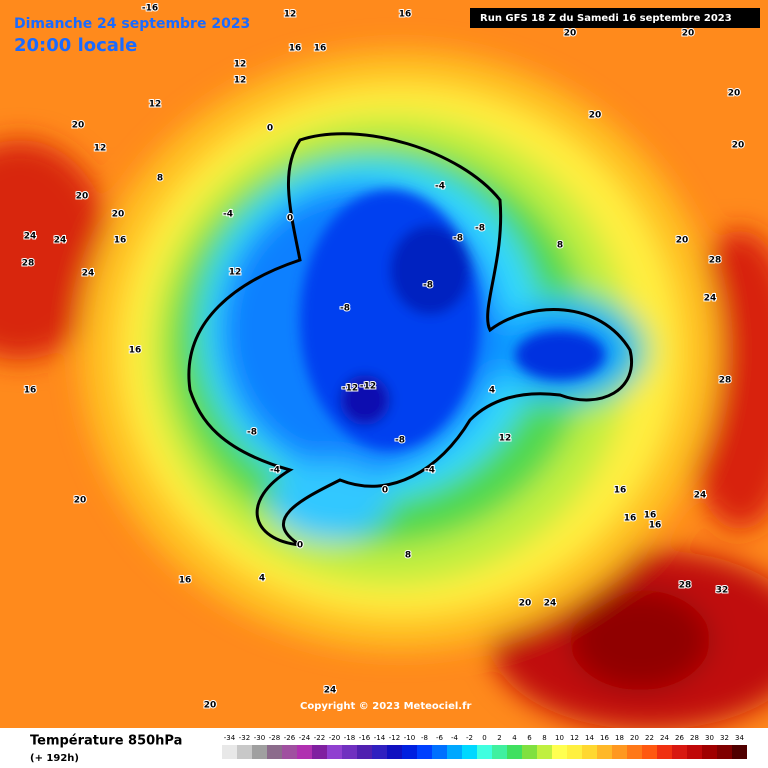  What do you see at coordinates (664, 738) in the screenshot?
I see `scale-label: 24` at bounding box center [664, 738].